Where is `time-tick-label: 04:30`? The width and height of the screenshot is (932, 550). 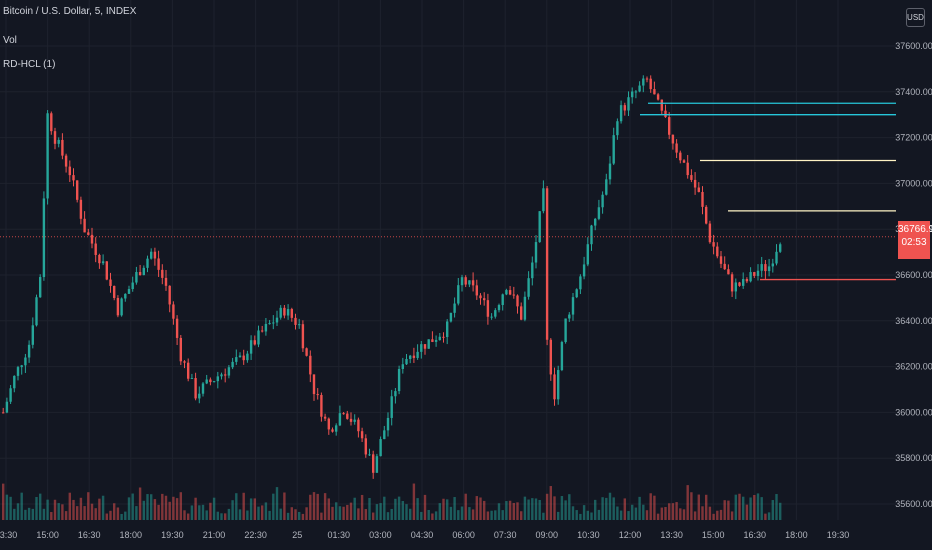
time-tick-label: 04:30 is located at coordinates (422, 535).